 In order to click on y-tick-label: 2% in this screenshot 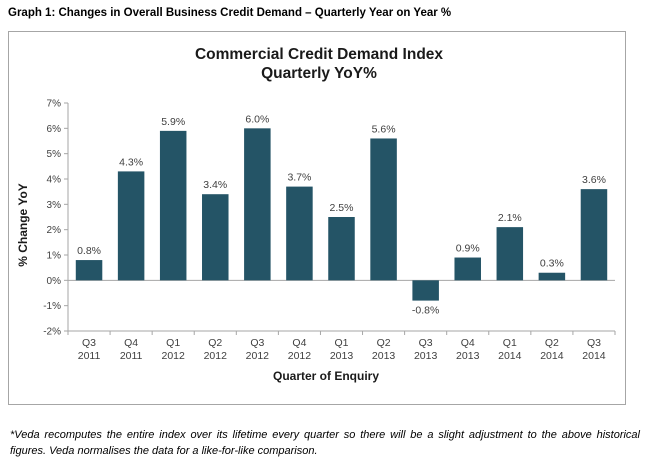, I will do `click(54, 230)`.